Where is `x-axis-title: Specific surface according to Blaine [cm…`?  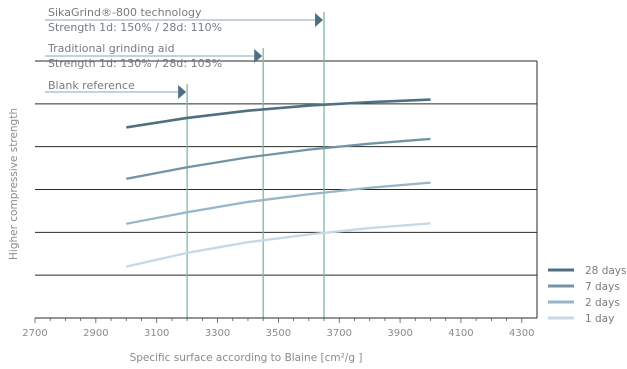
x-axis-title: Specific surface according to Blaine [cm… is located at coordinates (246, 358).